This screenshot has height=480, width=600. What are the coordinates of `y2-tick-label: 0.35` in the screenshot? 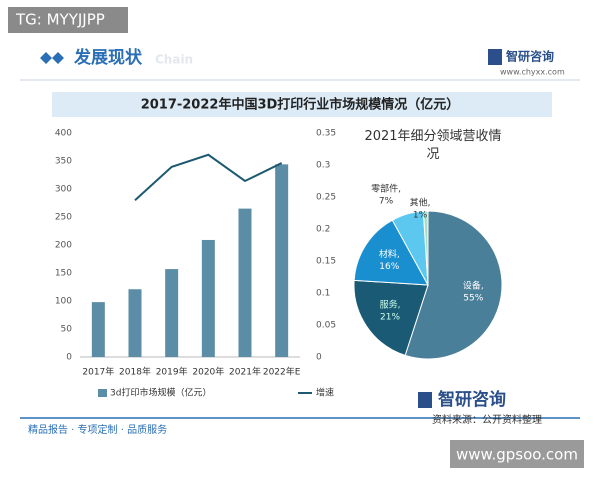 It's located at (326, 134).